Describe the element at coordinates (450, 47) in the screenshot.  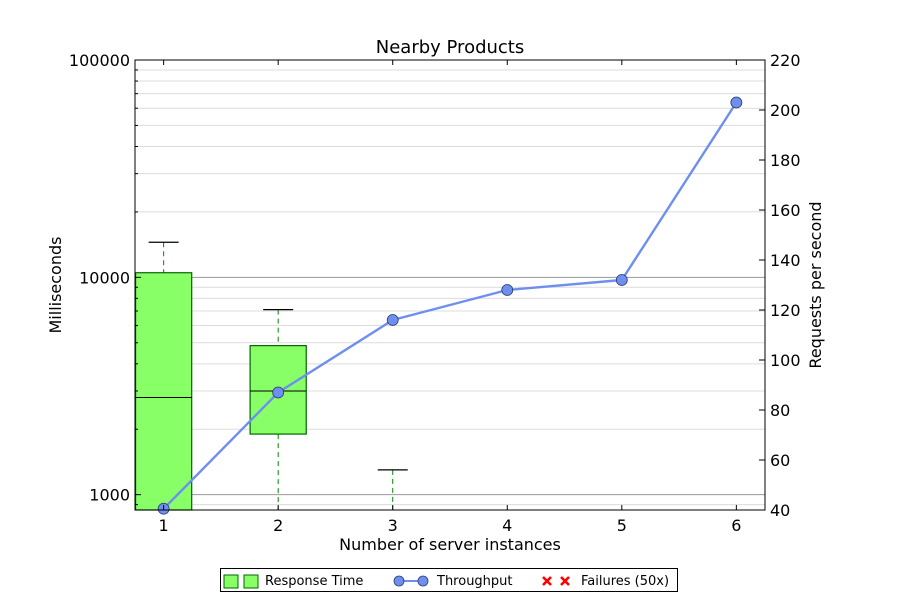
I see `chart-title: Nearby Products` at that location.